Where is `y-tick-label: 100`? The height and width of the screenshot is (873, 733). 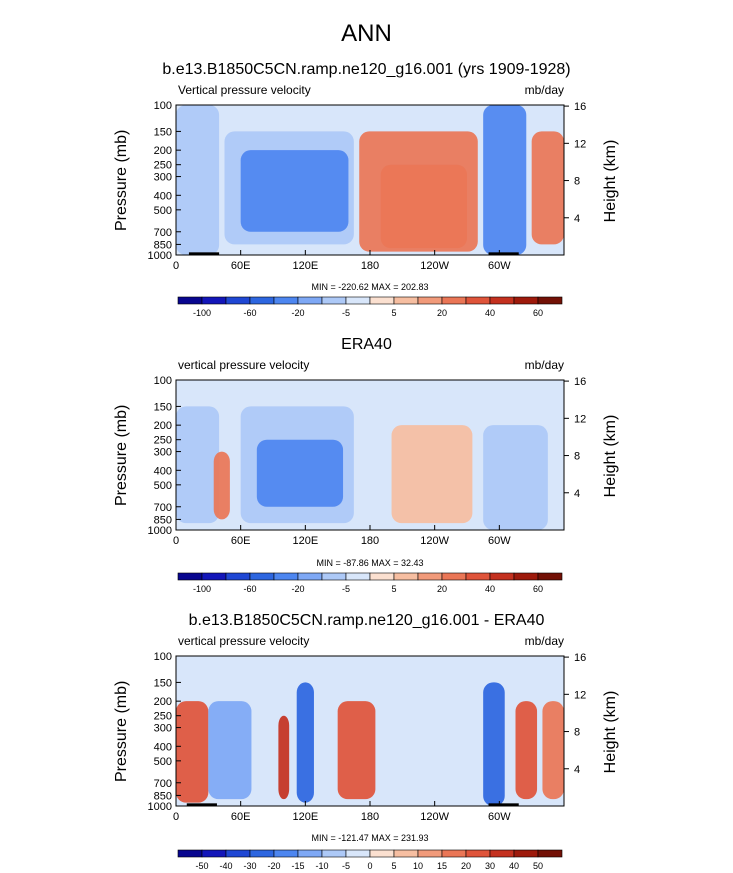 y-tick-label: 100 is located at coordinates (163, 106).